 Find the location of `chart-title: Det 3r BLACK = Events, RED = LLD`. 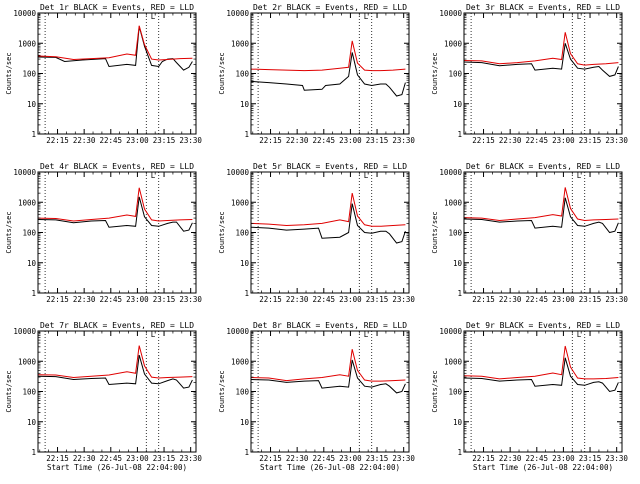

chart-title: Det 3r BLACK = Events, RED = LLD is located at coordinates (543, 7).